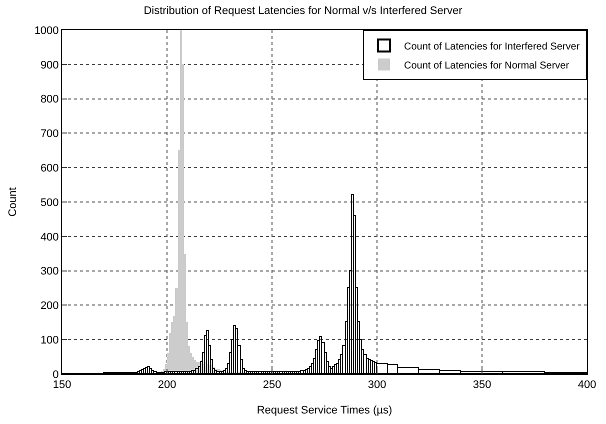 The image size is (606, 424). Describe the element at coordinates (62, 385) in the screenshot. I see `x-tick-label: 150` at that location.